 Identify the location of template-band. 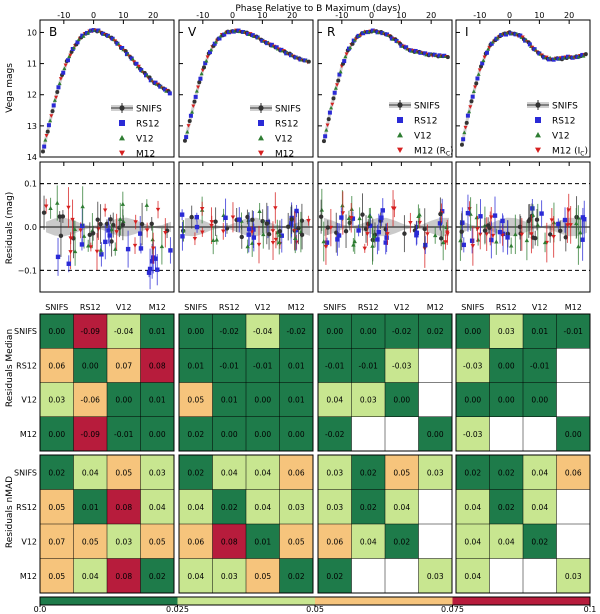
(524, 88).